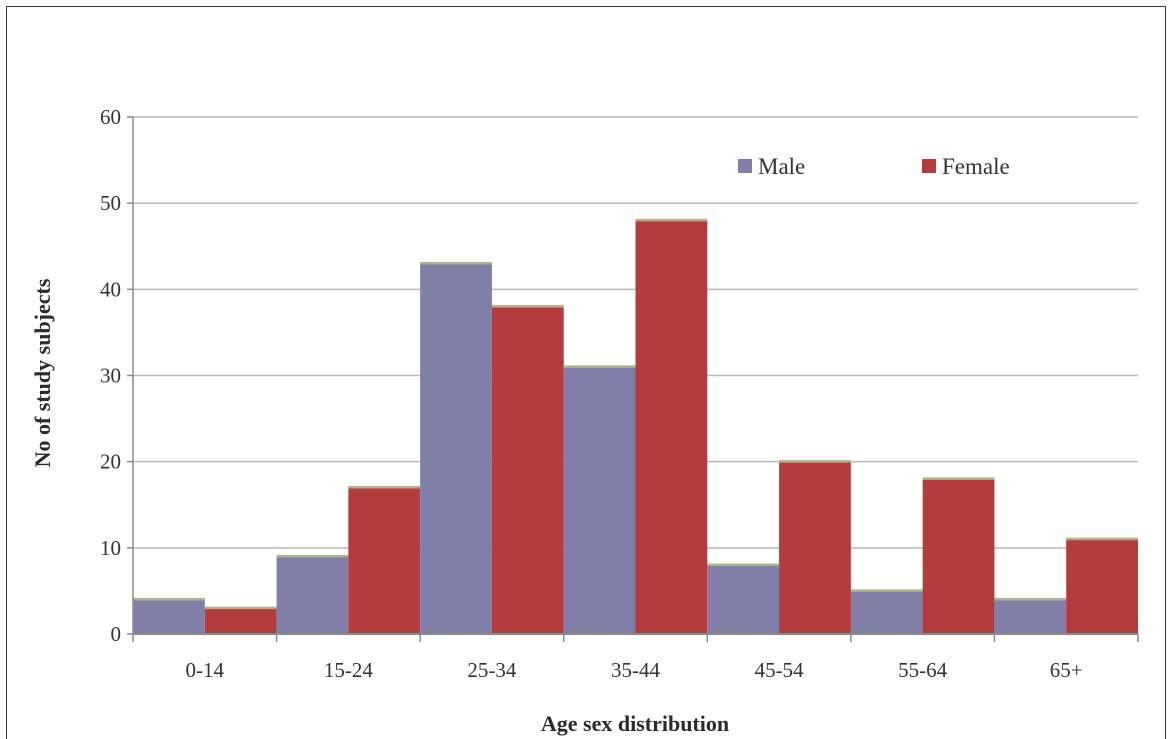 The image size is (1174, 739). Describe the element at coordinates (110, 548) in the screenshot. I see `y-tick-label: 10` at that location.